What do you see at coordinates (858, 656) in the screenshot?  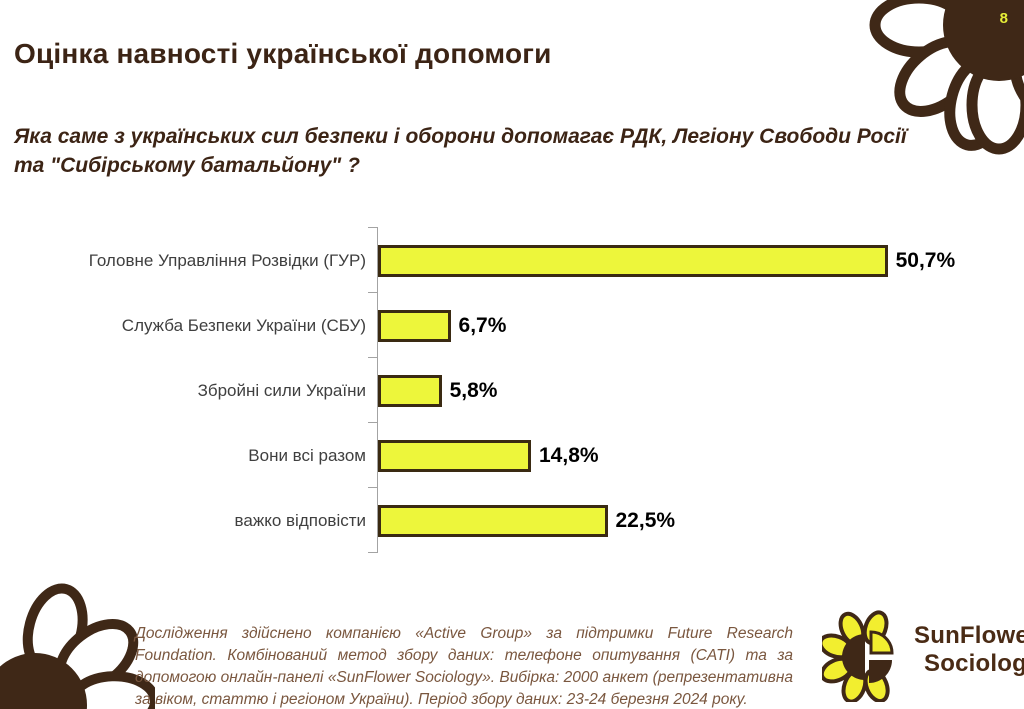 I see `sunflower-logo-icon` at bounding box center [858, 656].